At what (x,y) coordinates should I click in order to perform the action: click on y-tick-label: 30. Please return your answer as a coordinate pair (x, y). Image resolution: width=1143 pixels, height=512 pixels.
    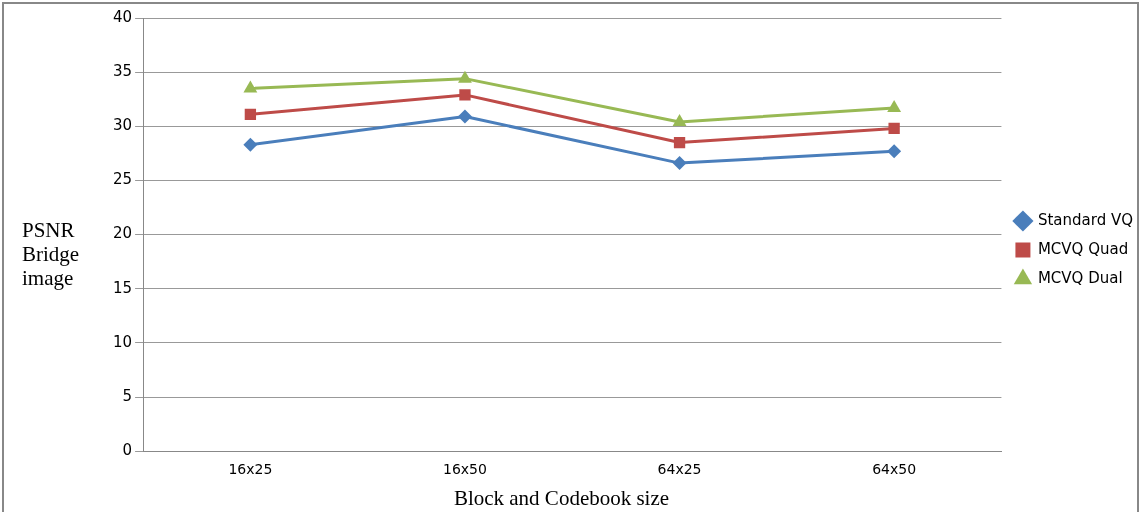
    Looking at the image, I should click on (122, 125).